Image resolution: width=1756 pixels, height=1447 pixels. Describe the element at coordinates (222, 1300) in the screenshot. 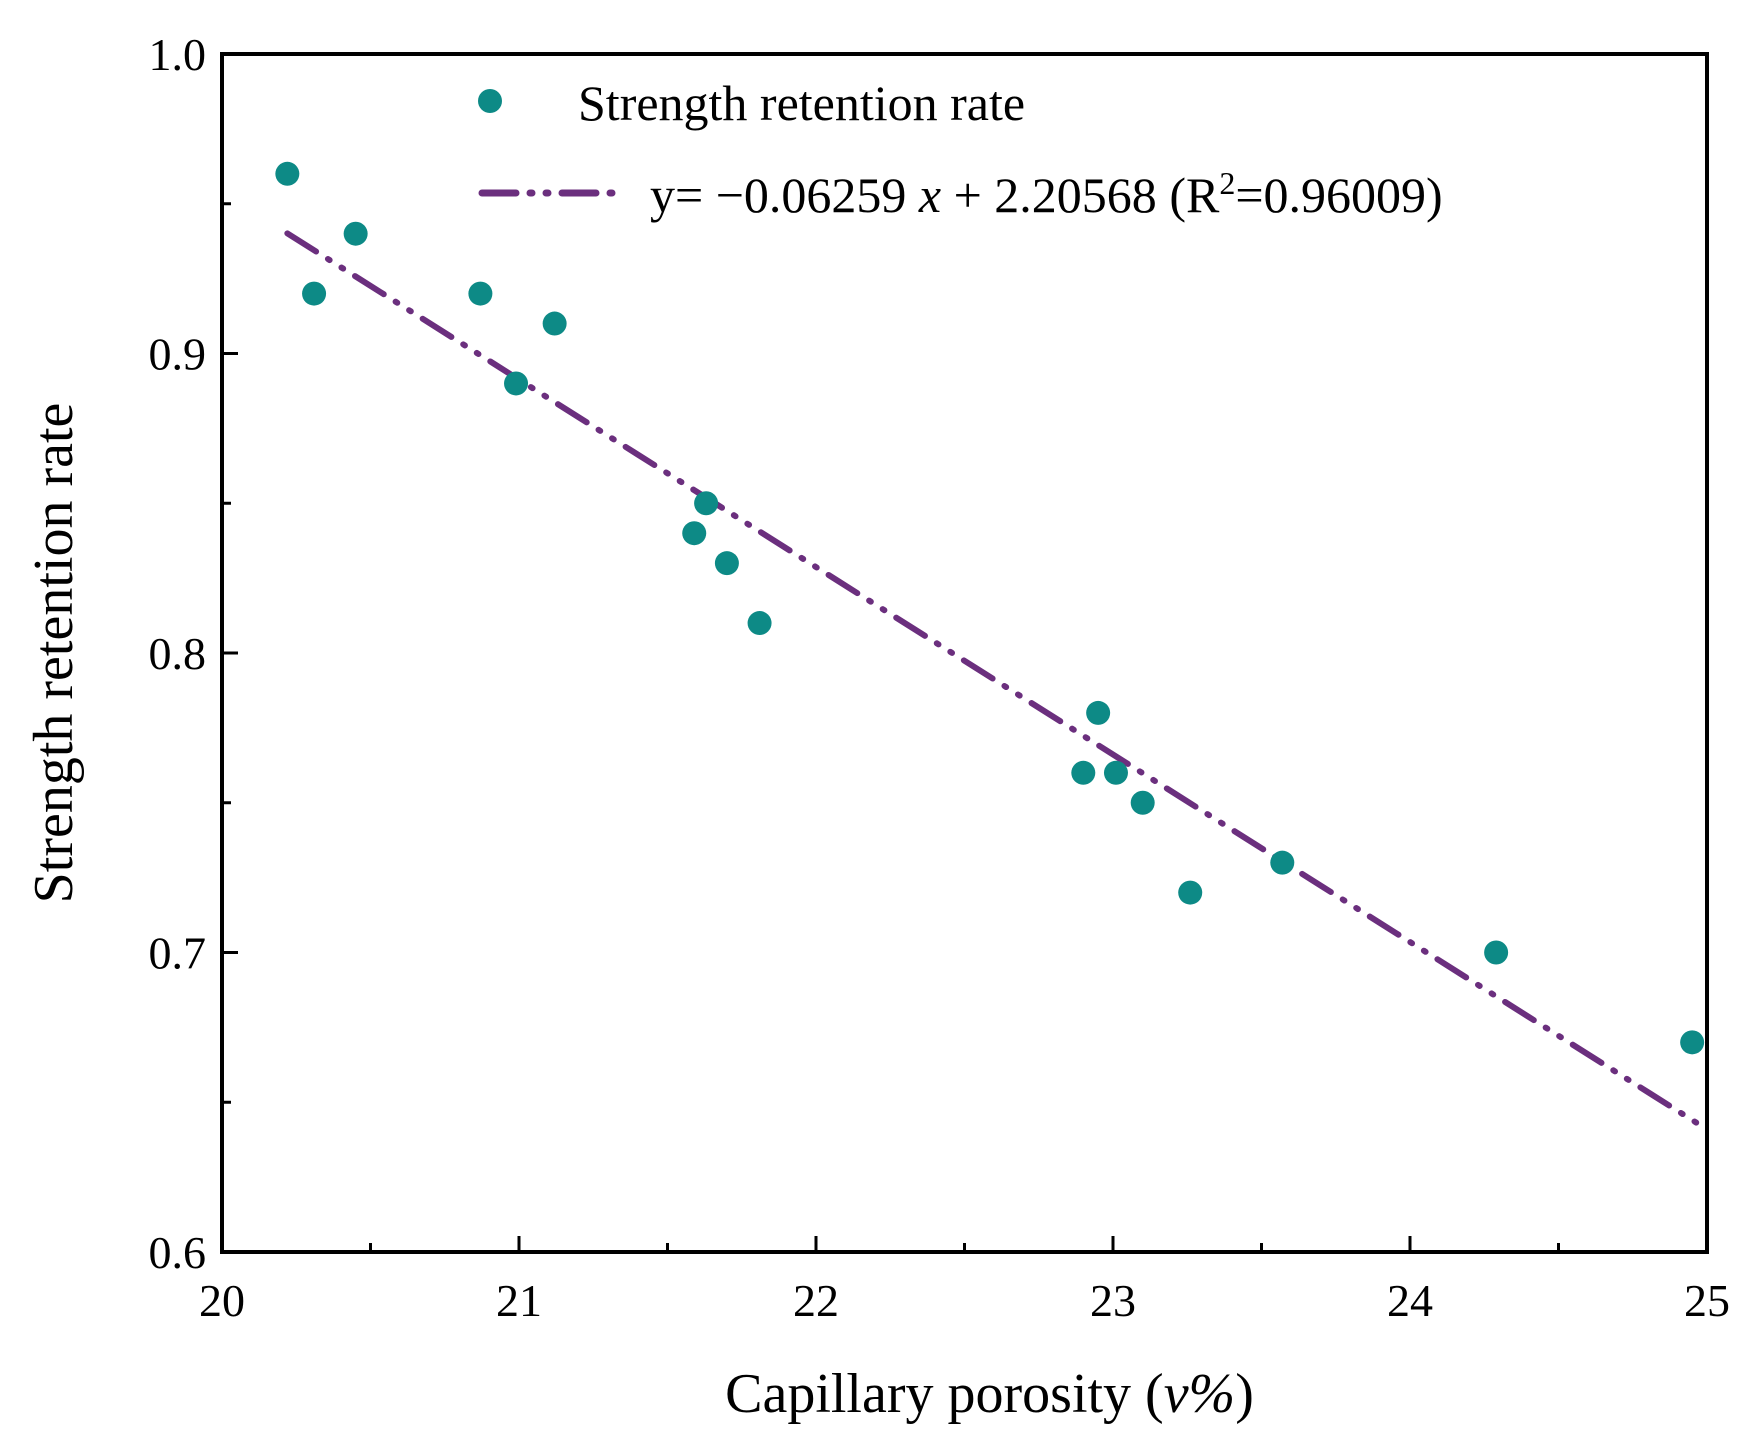

I see `x-tick-label: 20` at that location.